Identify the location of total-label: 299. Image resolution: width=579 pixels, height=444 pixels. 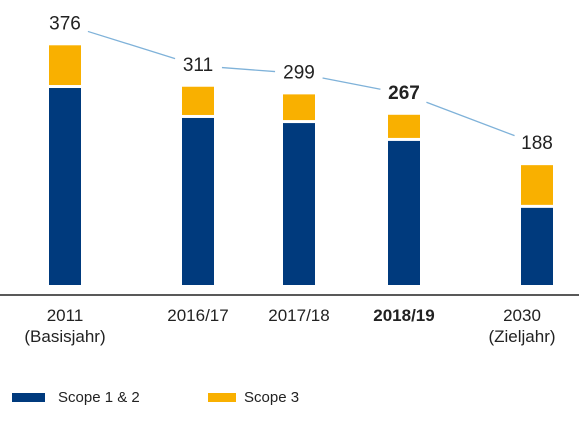
(299, 72).